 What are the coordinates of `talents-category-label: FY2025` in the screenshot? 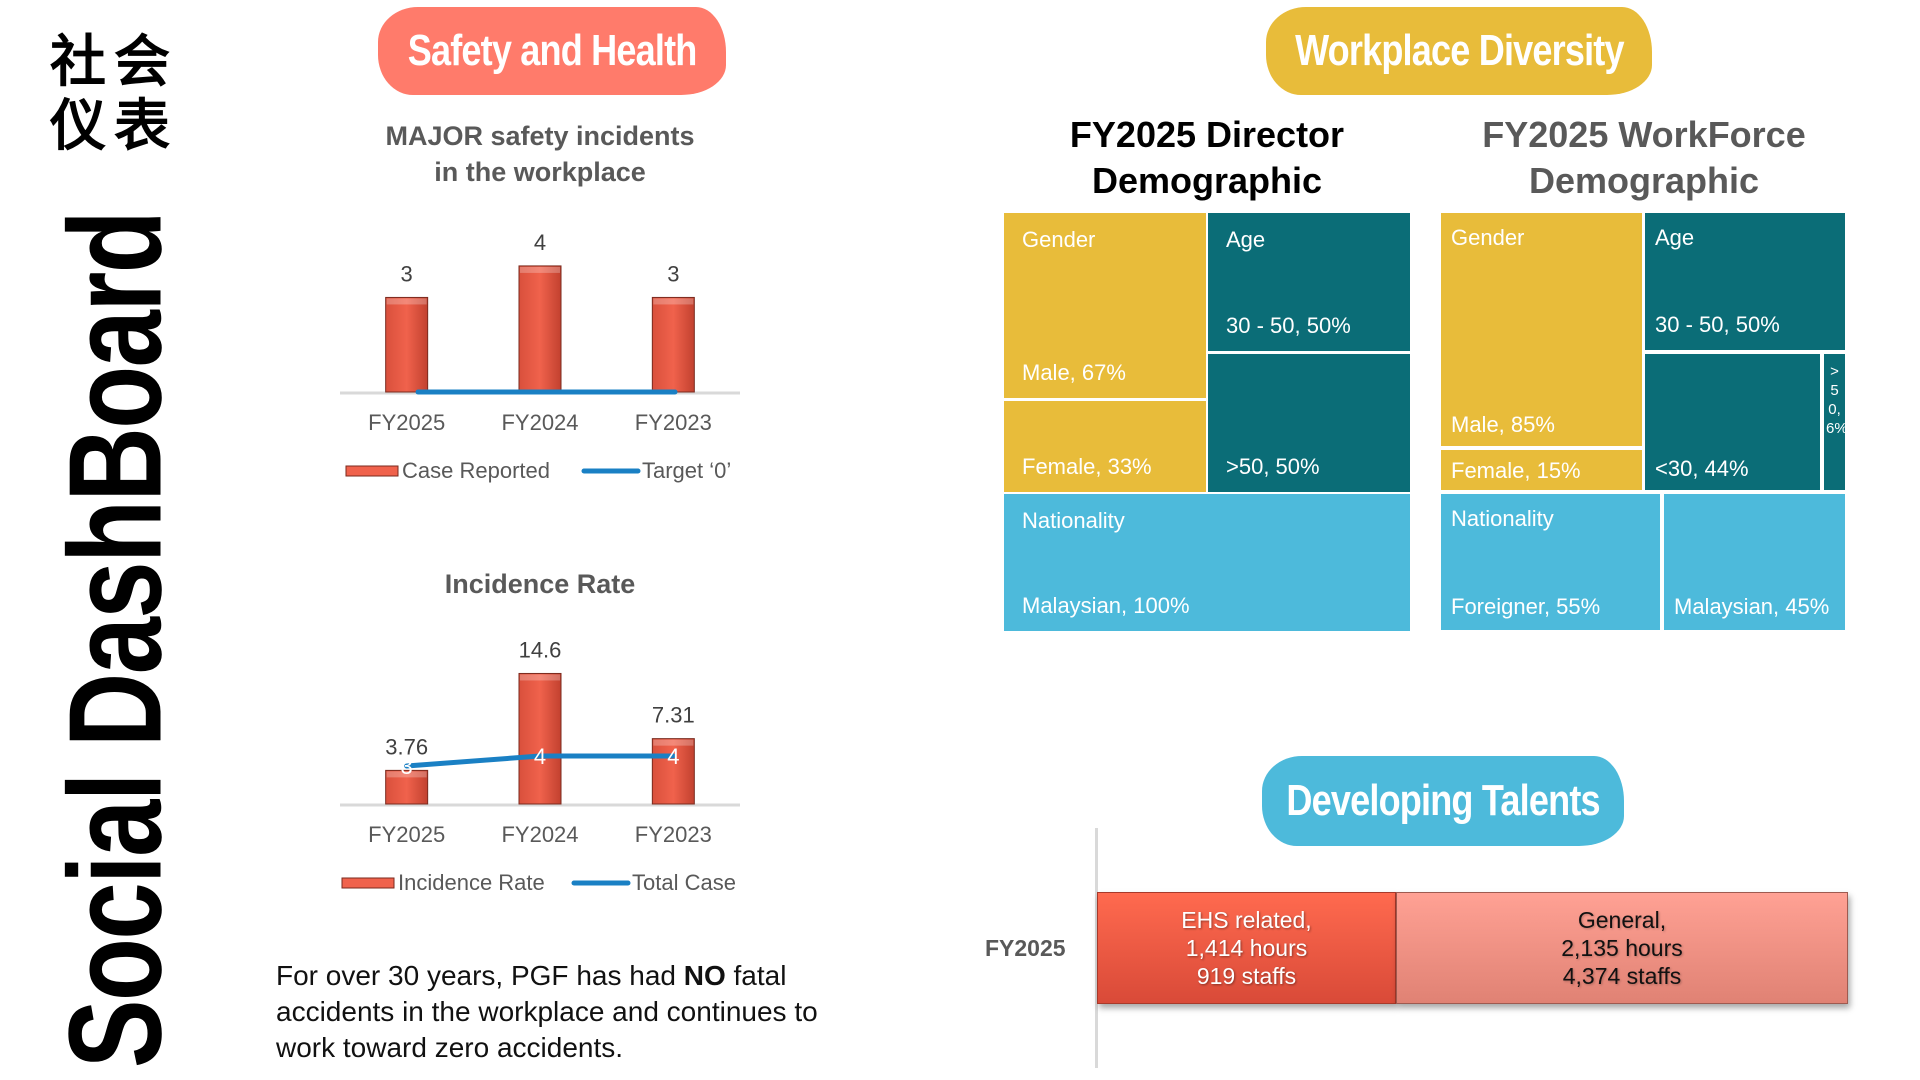 It's located at (1025, 948).